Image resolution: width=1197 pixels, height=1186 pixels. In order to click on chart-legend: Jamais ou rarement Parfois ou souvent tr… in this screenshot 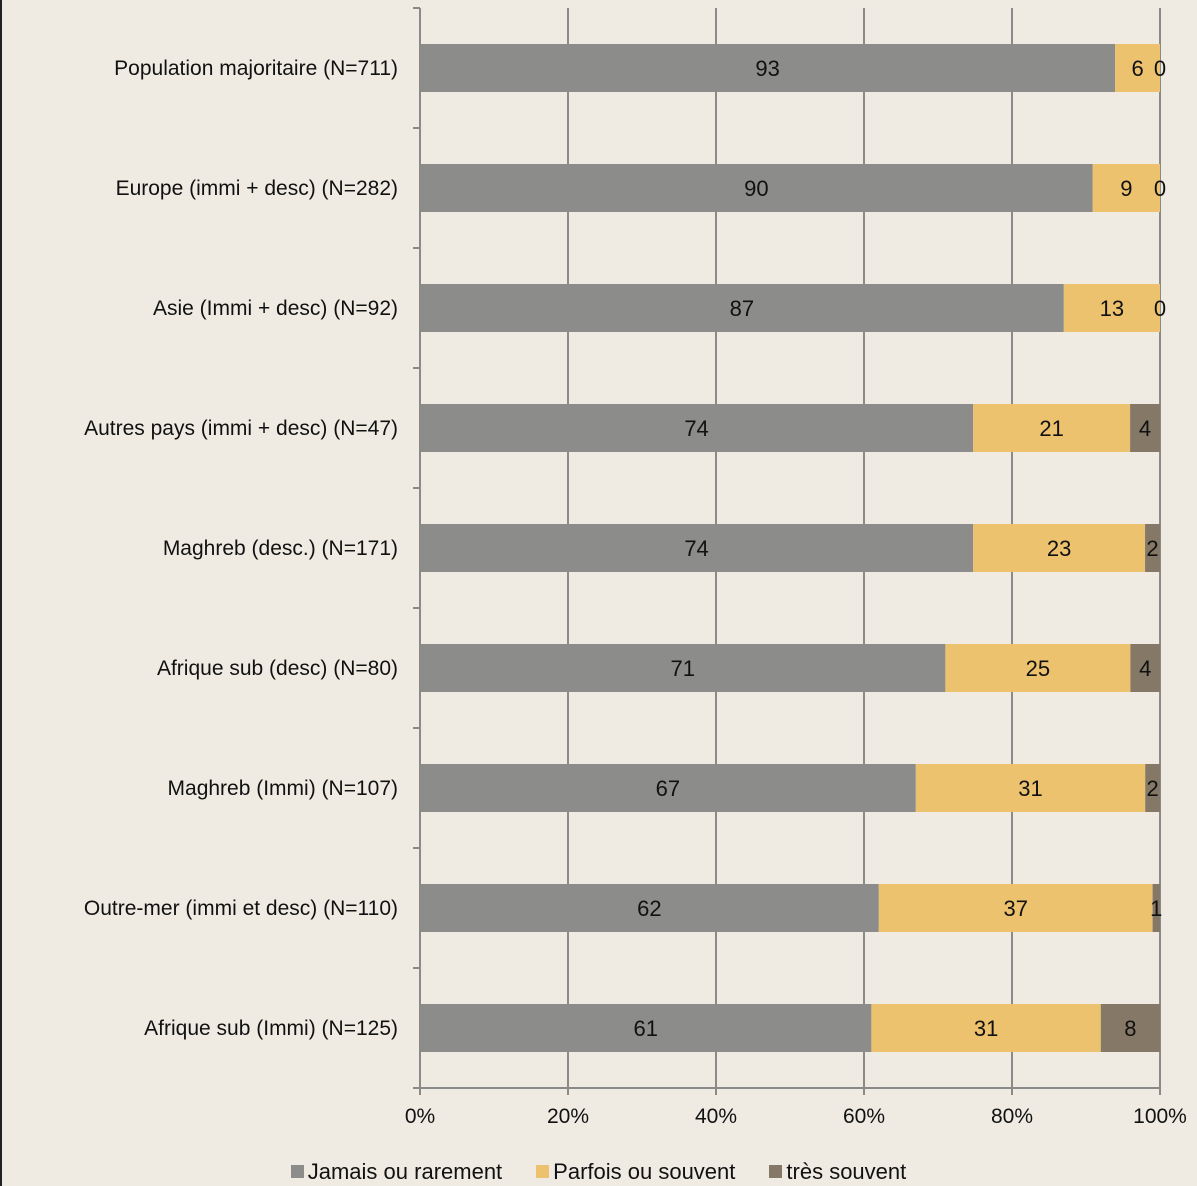, I will do `click(598, 1171)`.